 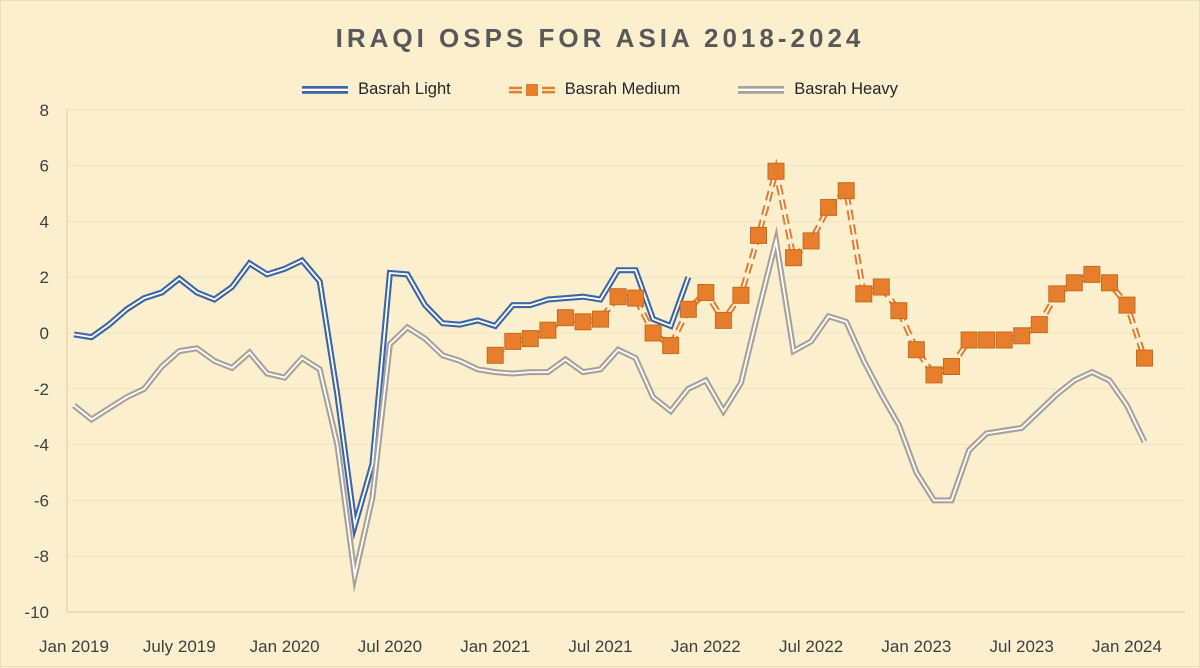 I want to click on y-tick-label: -6, so click(x=41, y=500).